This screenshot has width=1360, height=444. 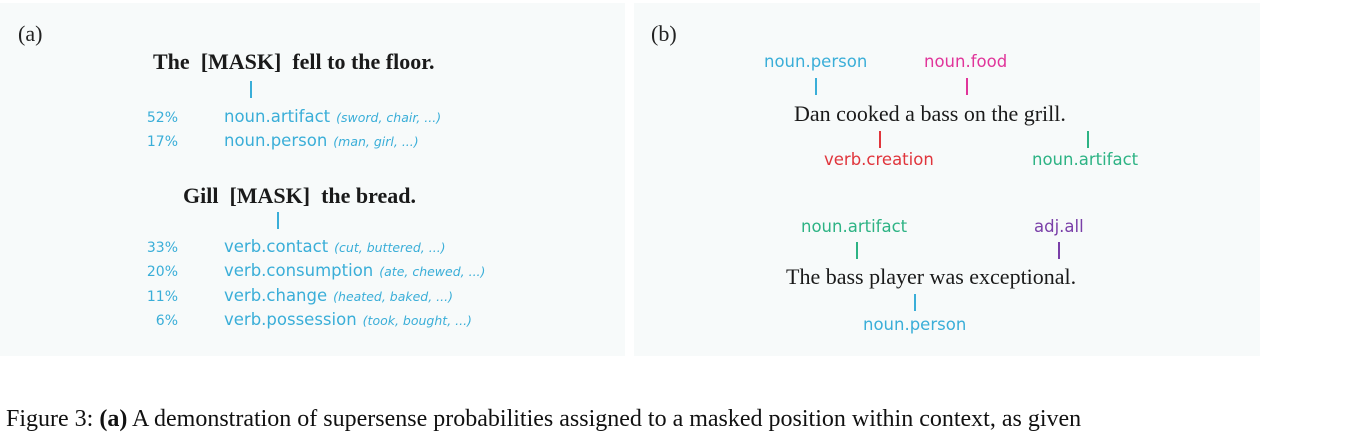 I want to click on s1-top-label-dan: noun.person, so click(x=816, y=61).